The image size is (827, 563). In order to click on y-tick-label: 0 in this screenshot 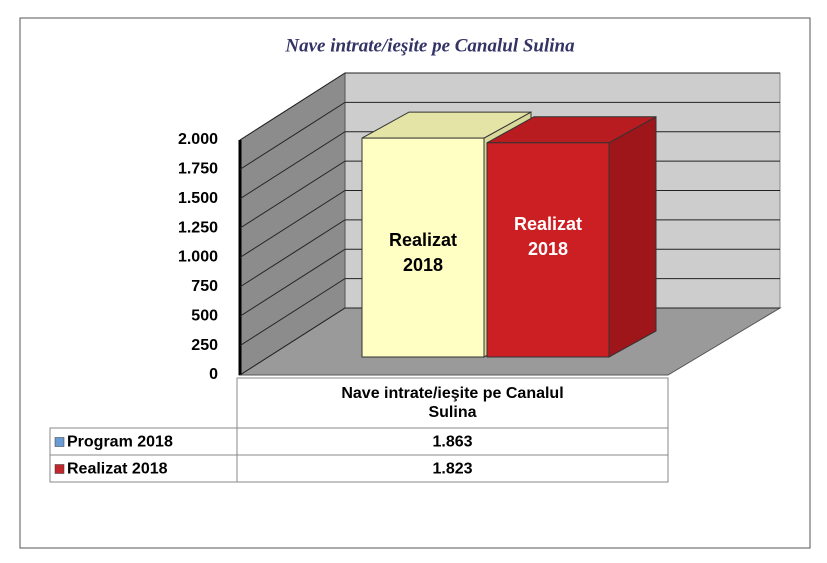, I will do `click(213, 374)`.